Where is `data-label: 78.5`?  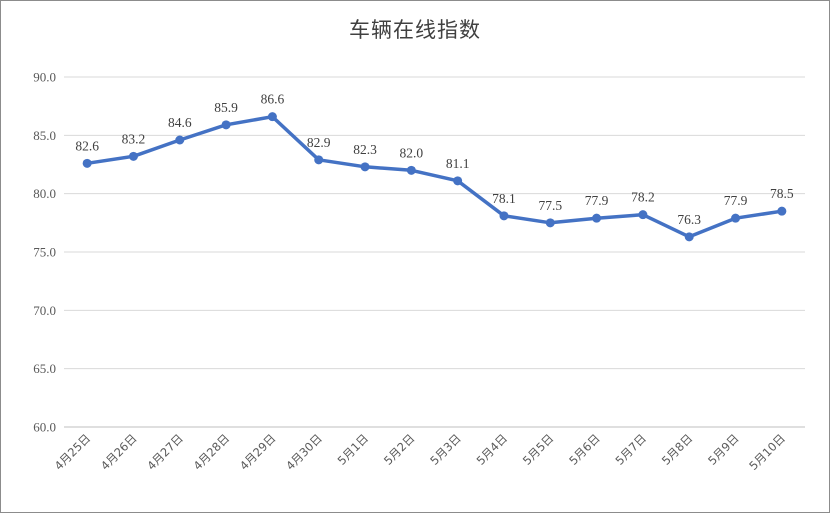 data-label: 78.5 is located at coordinates (782, 193).